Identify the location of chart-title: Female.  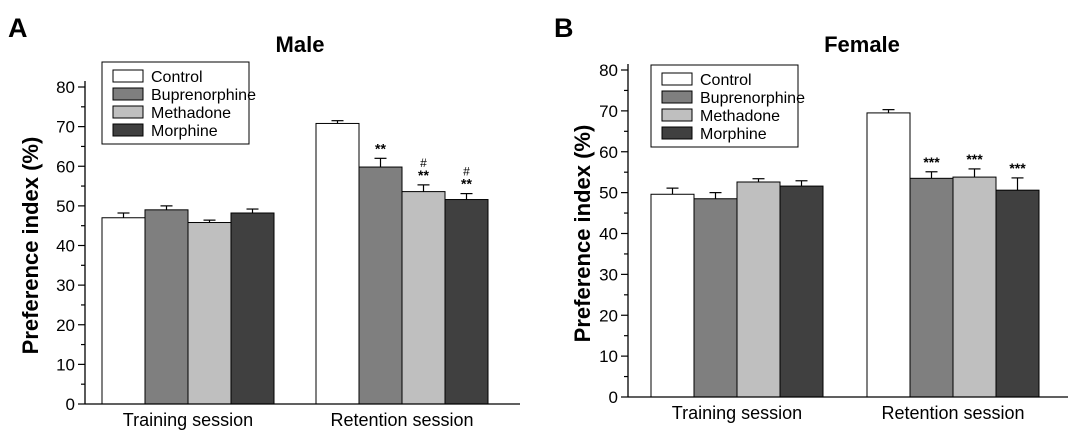
(862, 44).